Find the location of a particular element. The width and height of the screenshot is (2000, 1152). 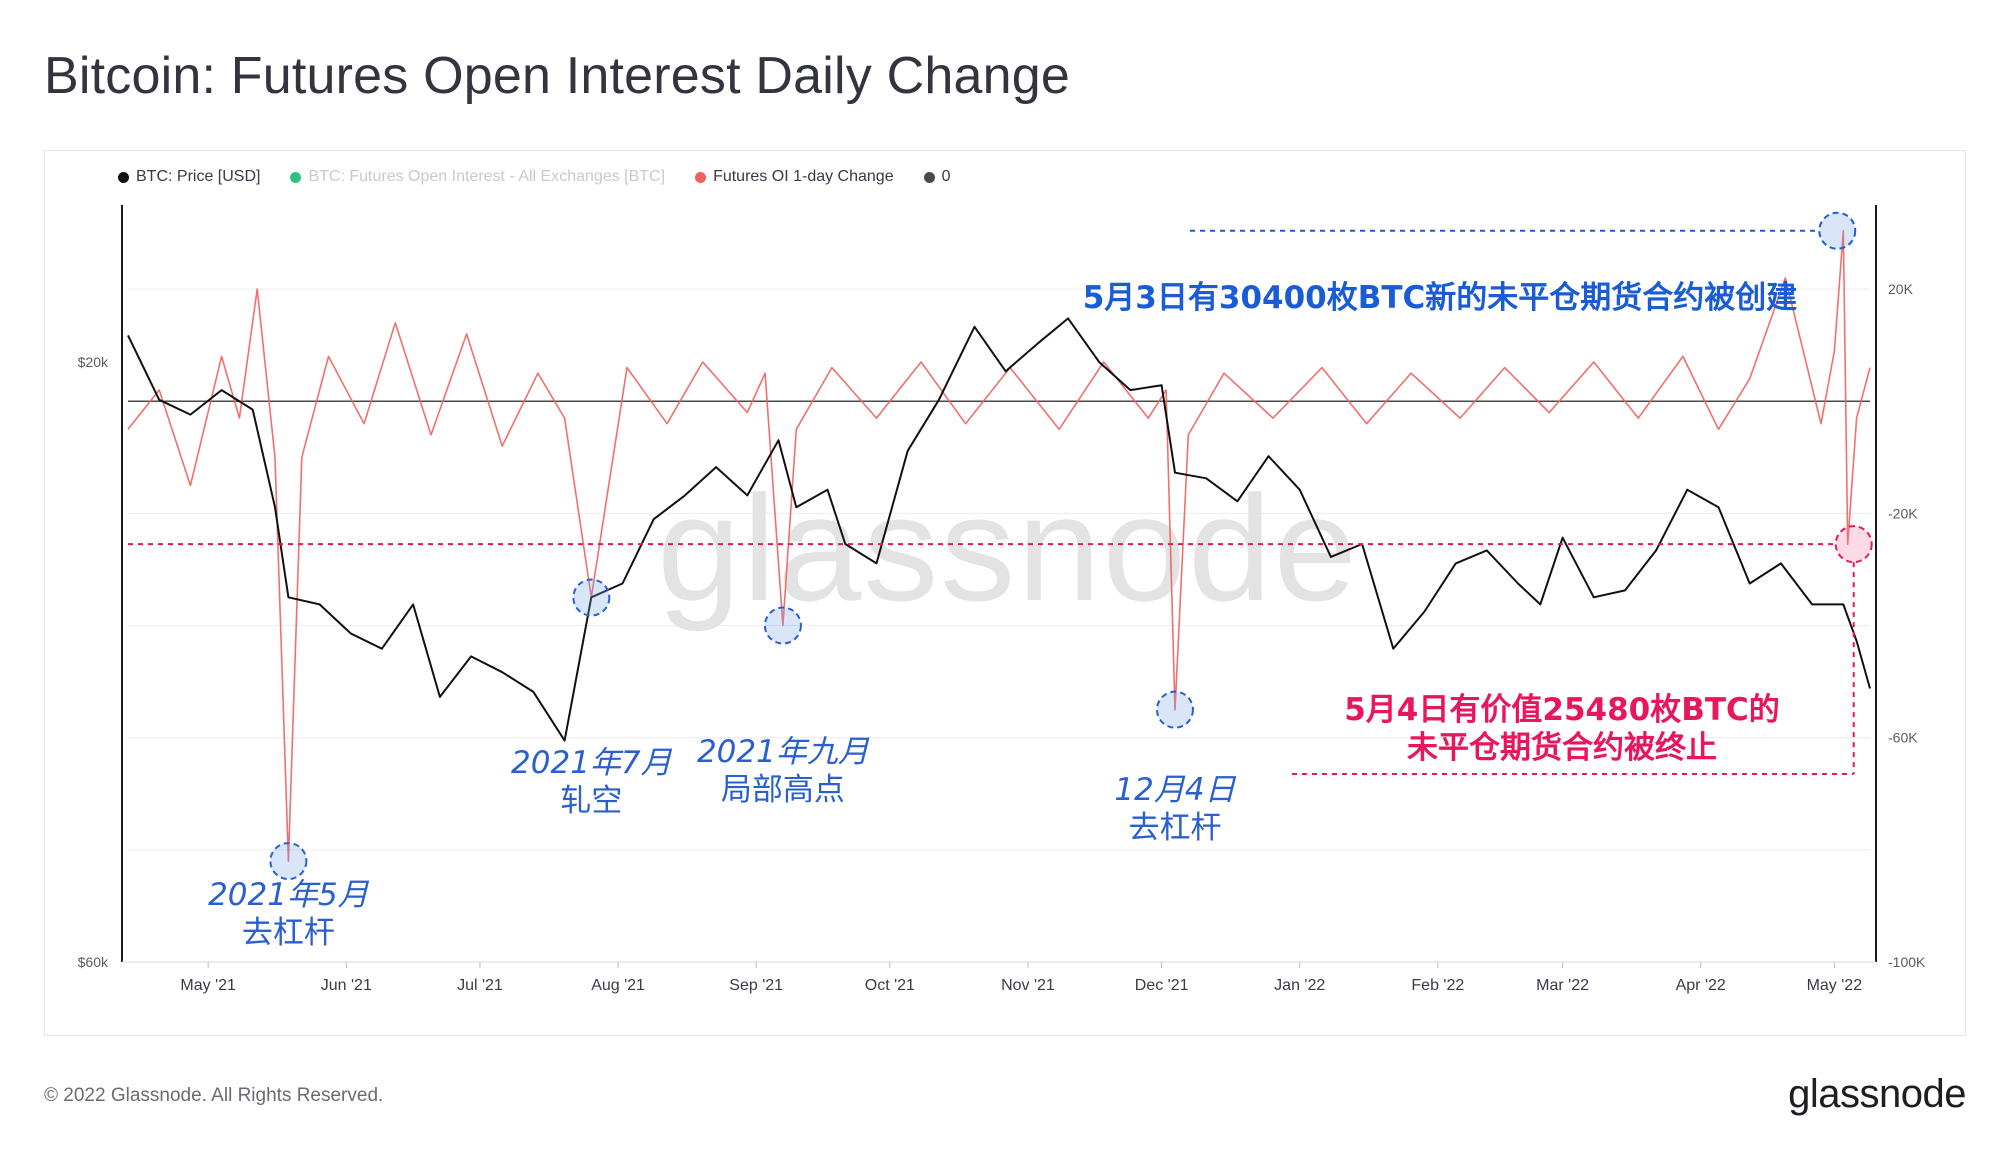

x-tick-label: Feb '22 is located at coordinates (1437, 985).